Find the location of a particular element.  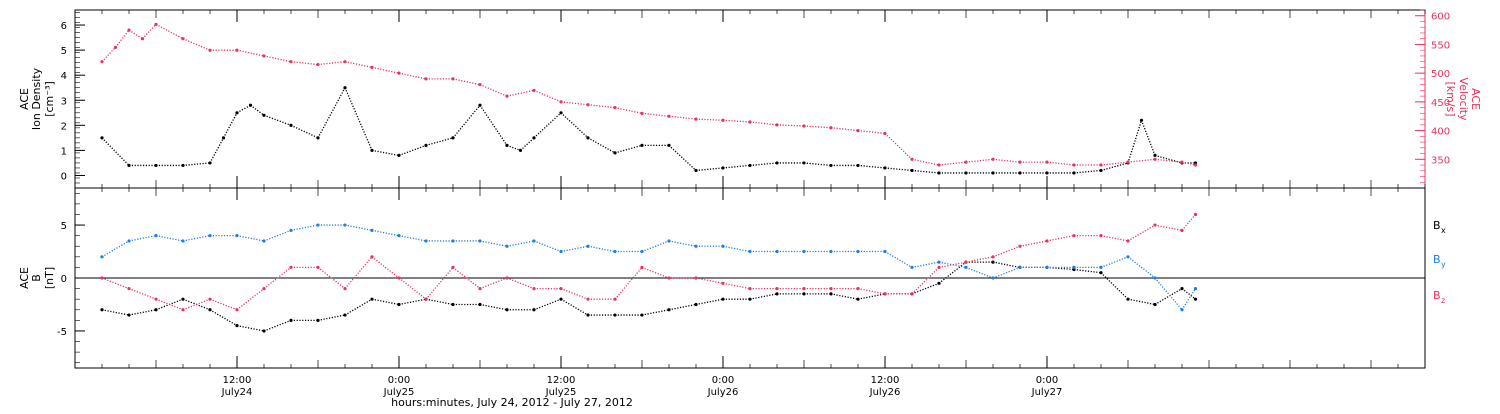

legend-bx-sub: x is located at coordinates (1443, 230).